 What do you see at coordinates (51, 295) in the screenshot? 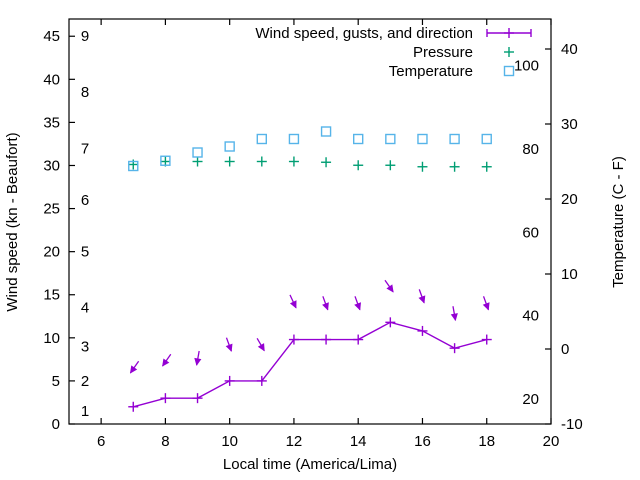
I see `left-tick-label: 15` at bounding box center [51, 295].